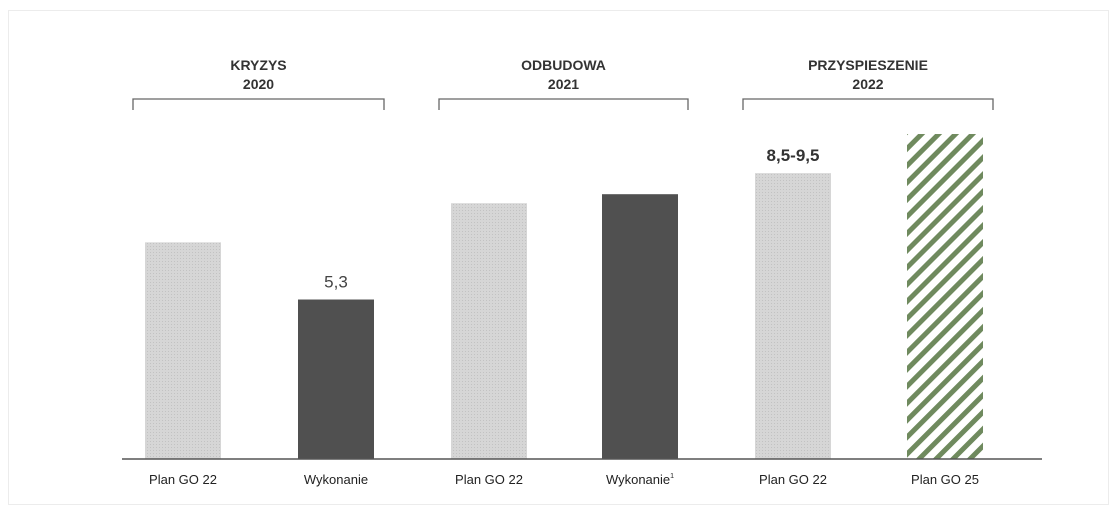 This screenshot has height=513, width=1117. What do you see at coordinates (336, 282) in the screenshot?
I see `bar-value-label: 5,3` at bounding box center [336, 282].